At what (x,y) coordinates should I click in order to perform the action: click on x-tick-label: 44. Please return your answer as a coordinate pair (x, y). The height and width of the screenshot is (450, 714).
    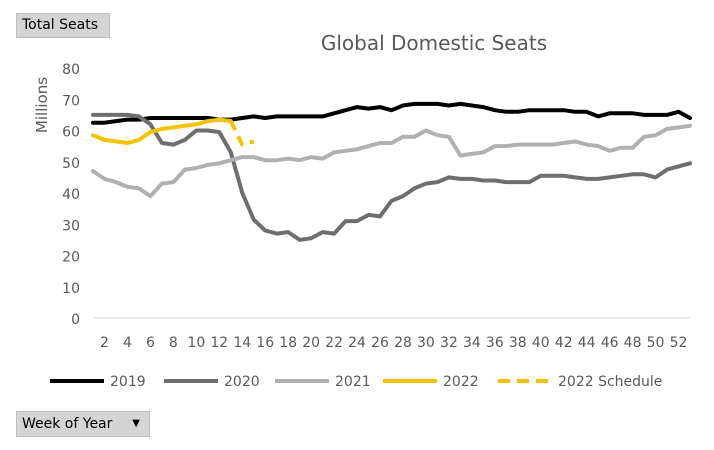
    Looking at the image, I should click on (587, 343).